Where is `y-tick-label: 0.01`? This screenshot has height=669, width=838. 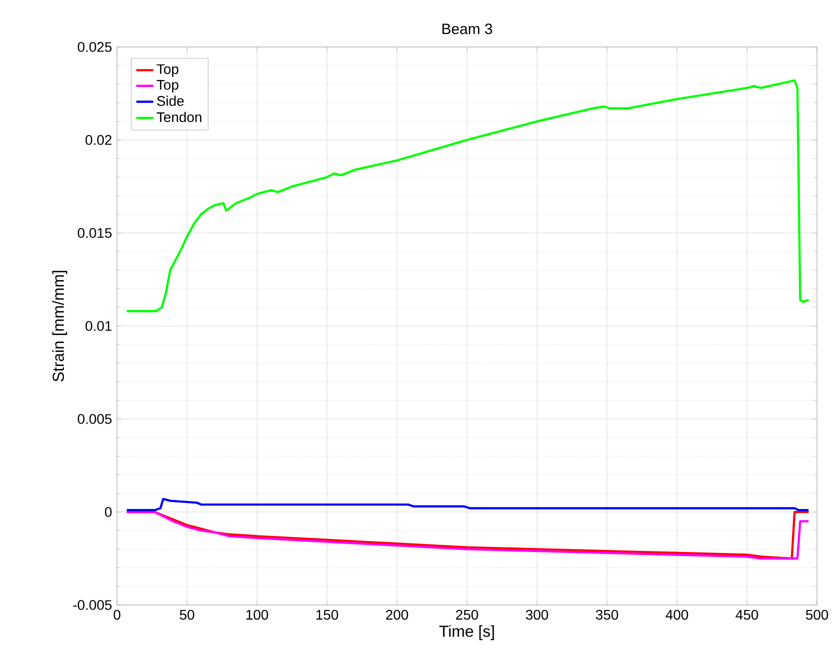 y-tick-label: 0.01 is located at coordinates (99, 326).